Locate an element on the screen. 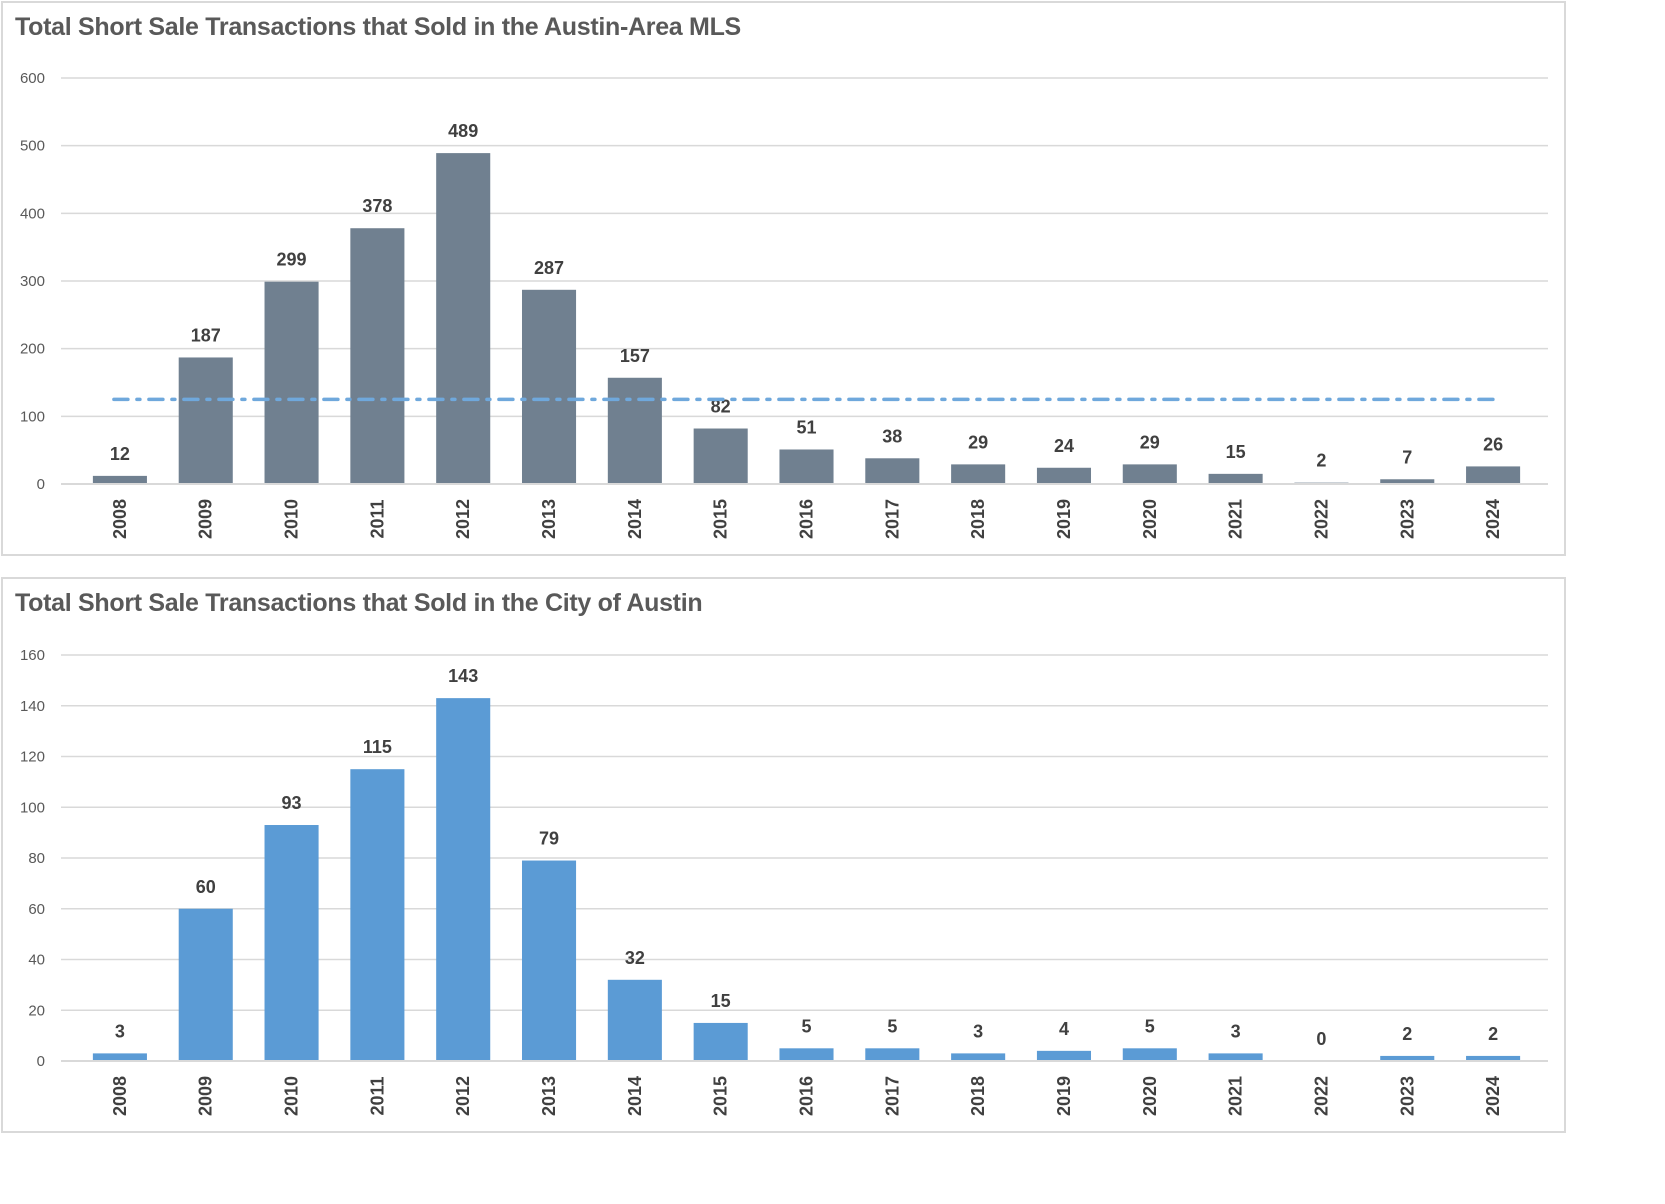 This screenshot has width=1665, height=1204. data-label: 24 is located at coordinates (1064, 446).